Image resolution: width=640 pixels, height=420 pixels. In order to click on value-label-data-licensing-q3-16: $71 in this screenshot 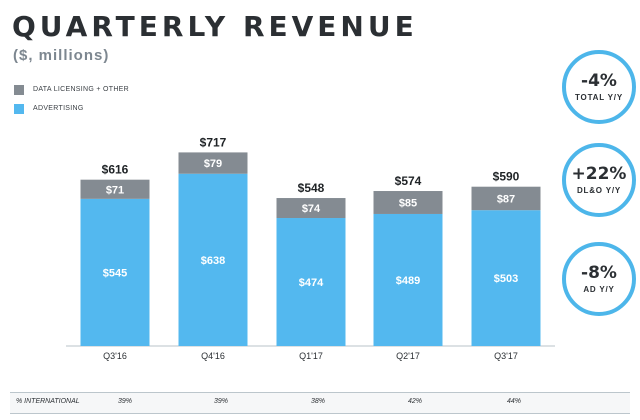, I will do `click(115, 190)`.